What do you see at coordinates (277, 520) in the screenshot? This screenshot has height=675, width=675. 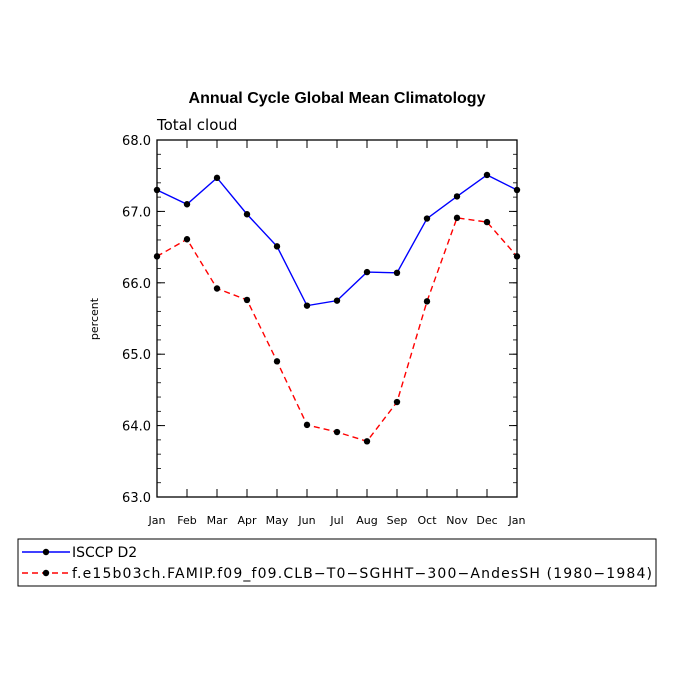 I see `x-tick-label: May` at bounding box center [277, 520].